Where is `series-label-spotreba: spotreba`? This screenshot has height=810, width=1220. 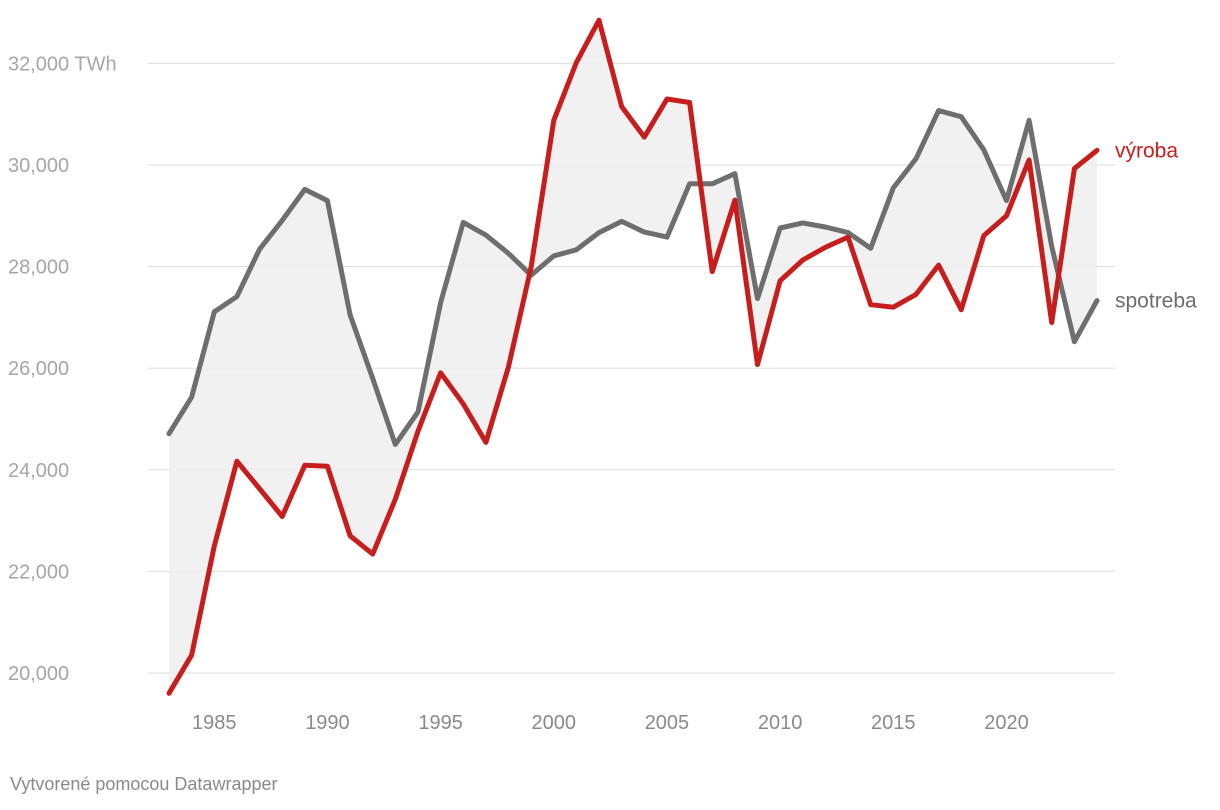
series-label-spotreba: spotreba is located at coordinates (1156, 301).